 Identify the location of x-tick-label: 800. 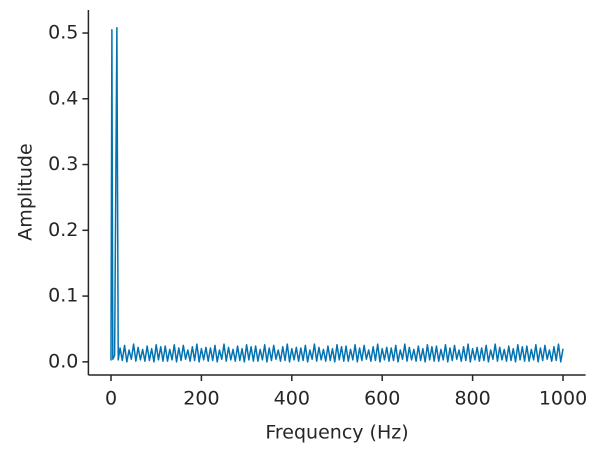
(472, 399).